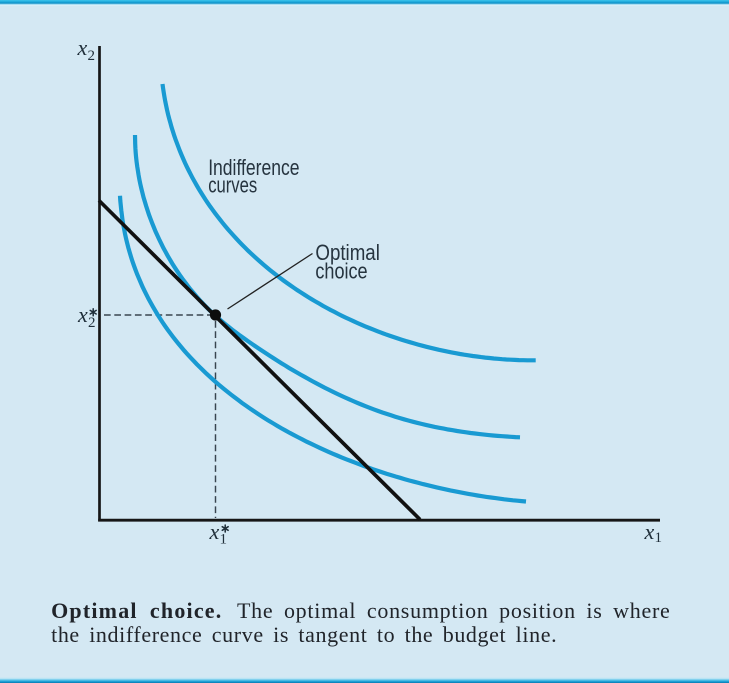 The height and width of the screenshot is (683, 729). Describe the element at coordinates (347, 252) in the screenshot. I see `svg-text: Optimal` at that location.